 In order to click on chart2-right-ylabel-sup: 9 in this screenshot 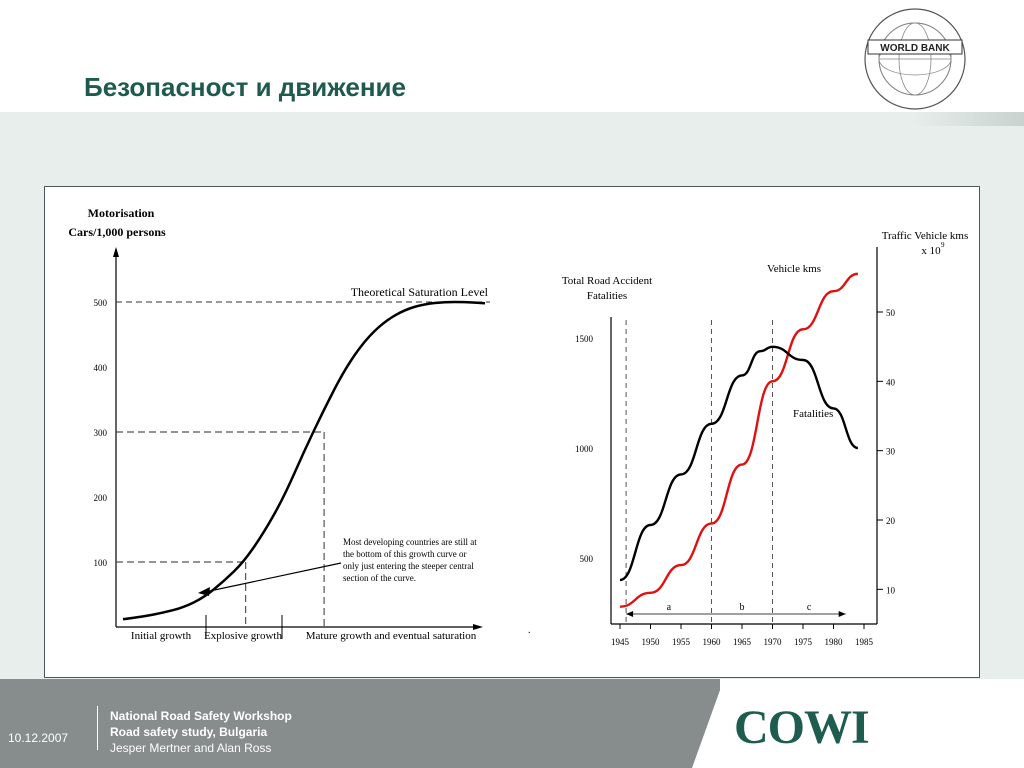, I will do `click(943, 245)`.